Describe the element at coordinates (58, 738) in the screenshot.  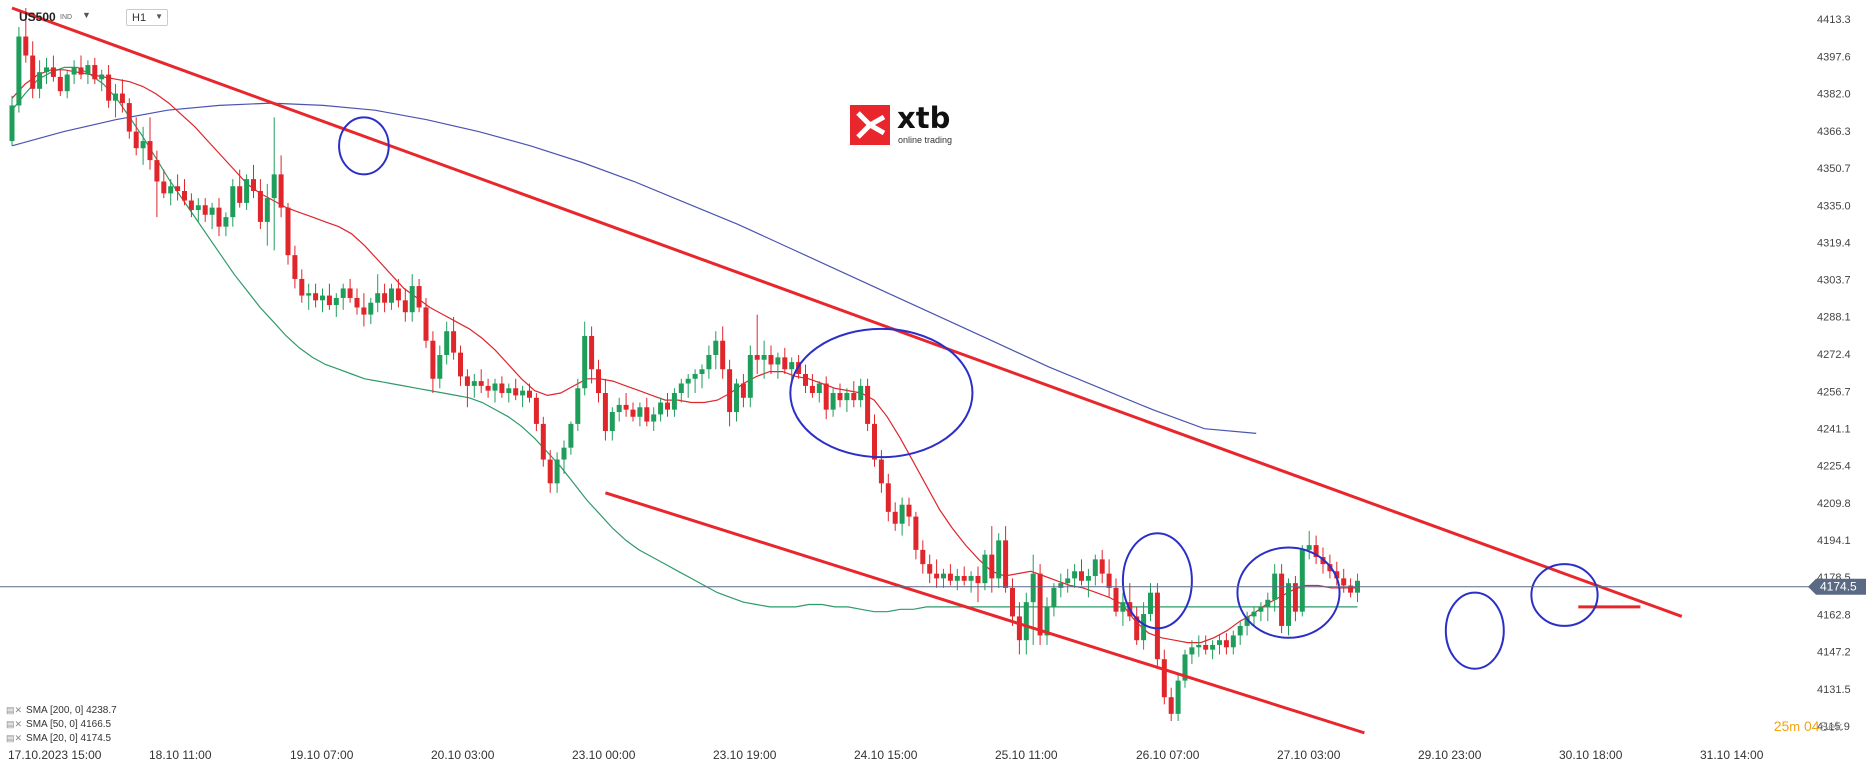
I see `legend-sma20: ▤✕ SMA [20, 0] 4174.5` at that location.